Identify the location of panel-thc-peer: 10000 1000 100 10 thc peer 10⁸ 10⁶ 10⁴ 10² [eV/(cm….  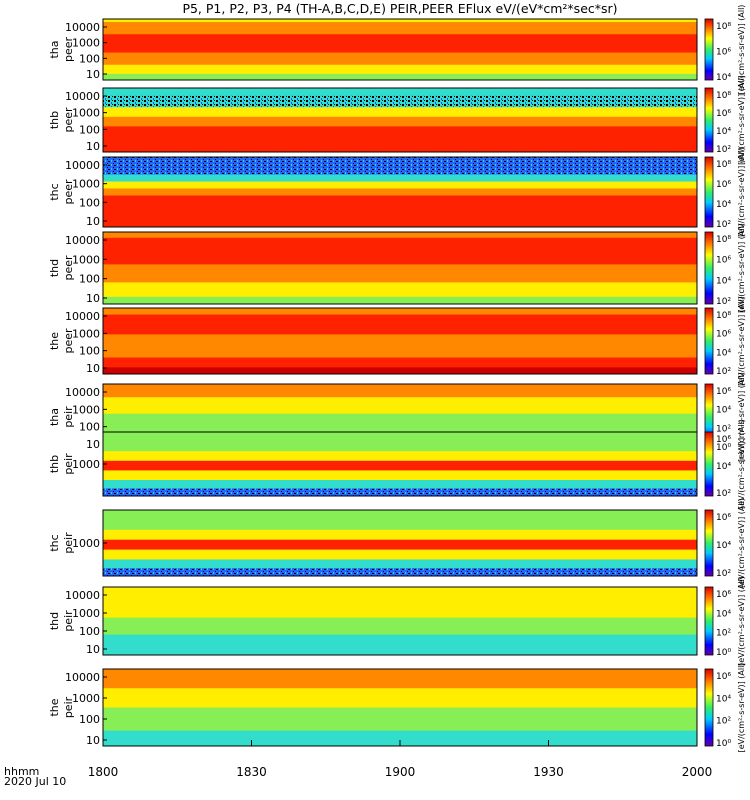
(397, 192).